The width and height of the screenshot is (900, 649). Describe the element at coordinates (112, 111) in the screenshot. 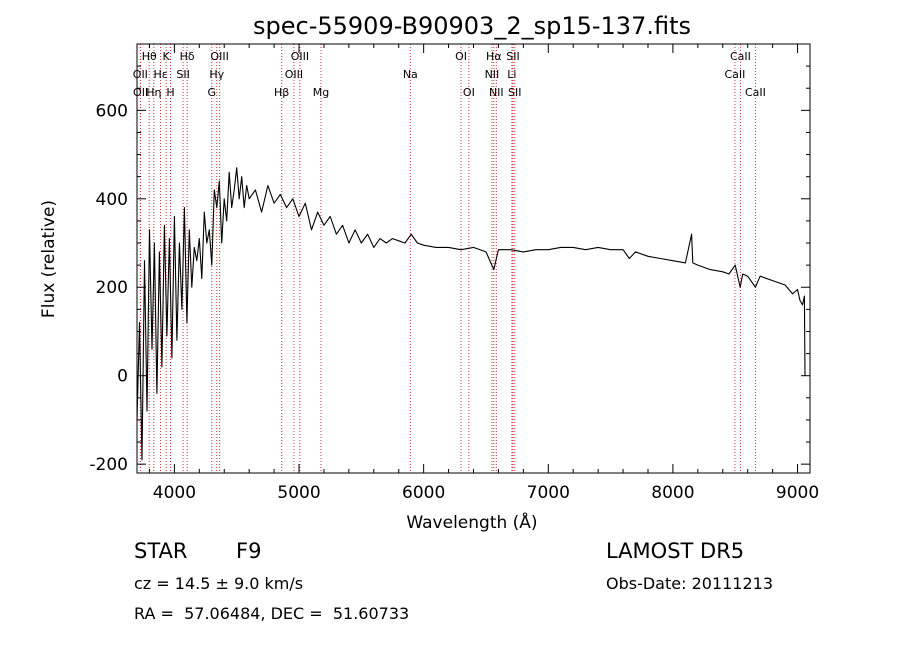

I see `y-tick-label: 600` at that location.